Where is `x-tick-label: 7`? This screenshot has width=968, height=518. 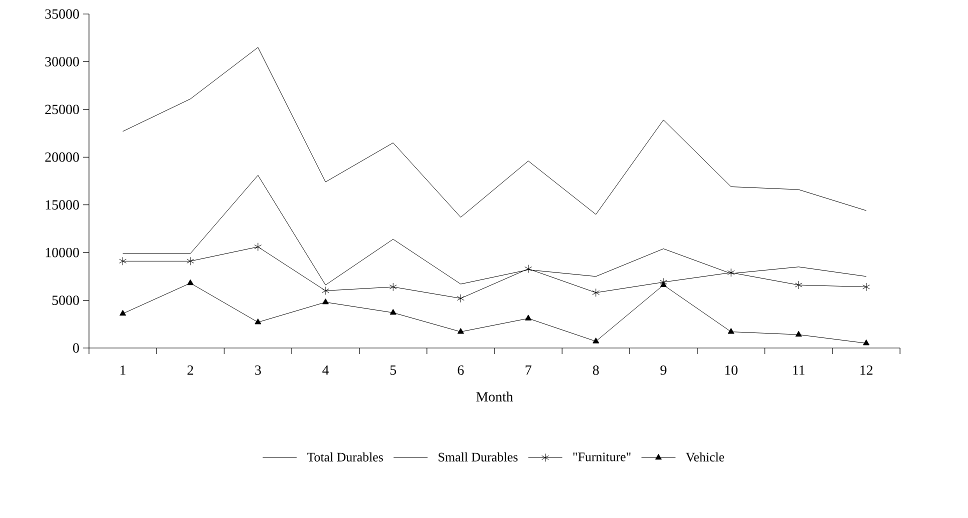 x-tick-label: 7 is located at coordinates (529, 370).